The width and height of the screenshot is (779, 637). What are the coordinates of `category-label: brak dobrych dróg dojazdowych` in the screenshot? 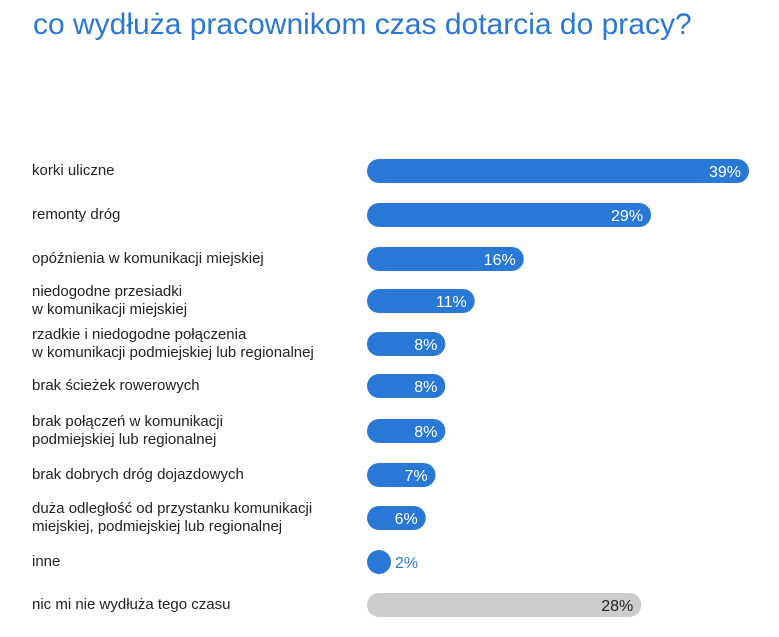 It's located at (197, 475).